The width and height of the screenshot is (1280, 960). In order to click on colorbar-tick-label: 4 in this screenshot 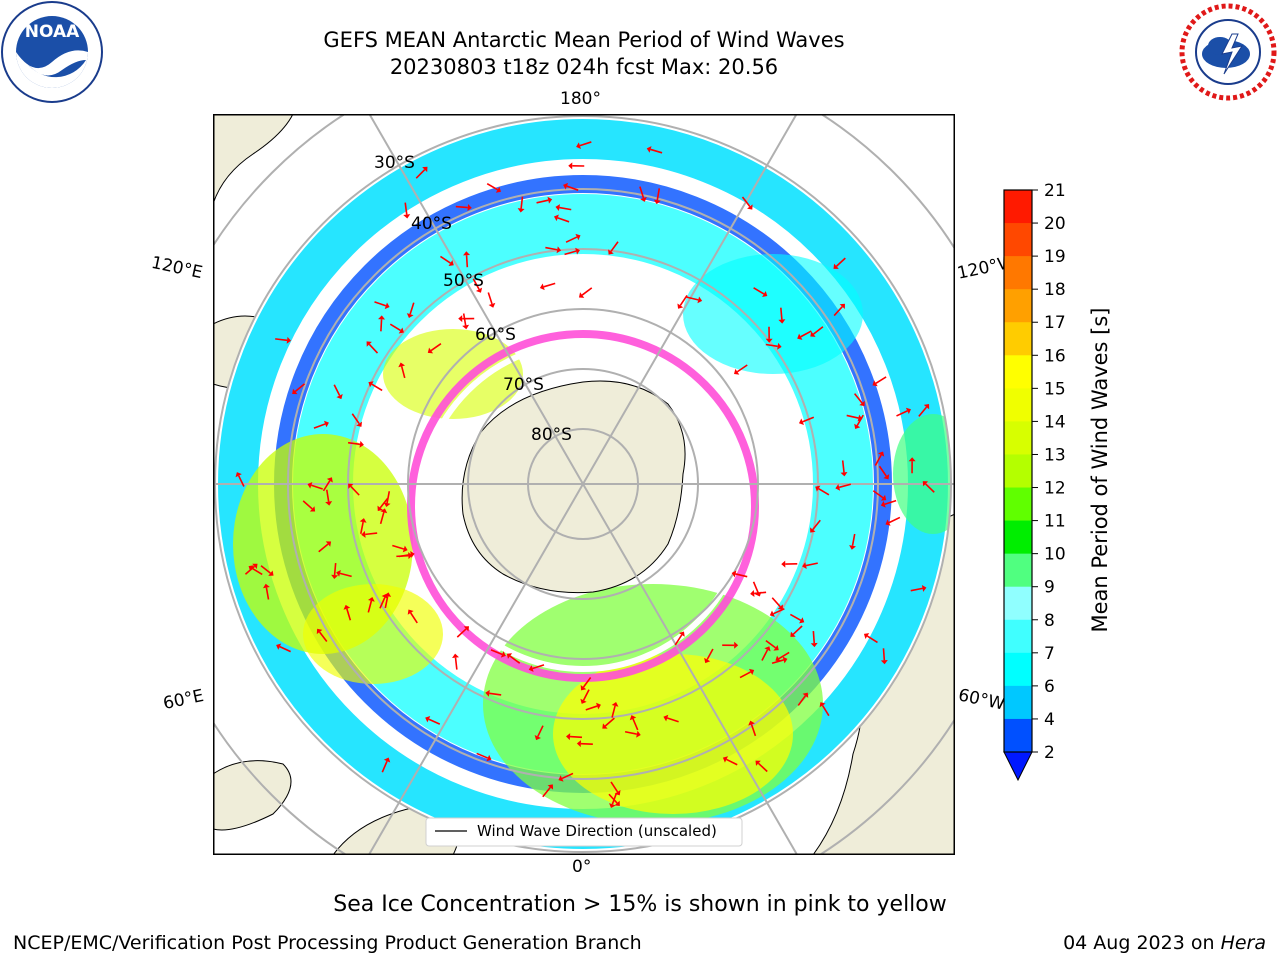, I will do `click(1049, 720)`.